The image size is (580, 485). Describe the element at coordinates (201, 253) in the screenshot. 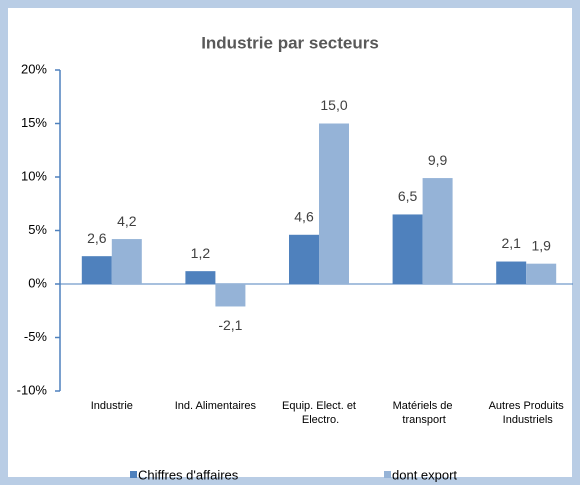

I see `data-label: 1,2` at that location.